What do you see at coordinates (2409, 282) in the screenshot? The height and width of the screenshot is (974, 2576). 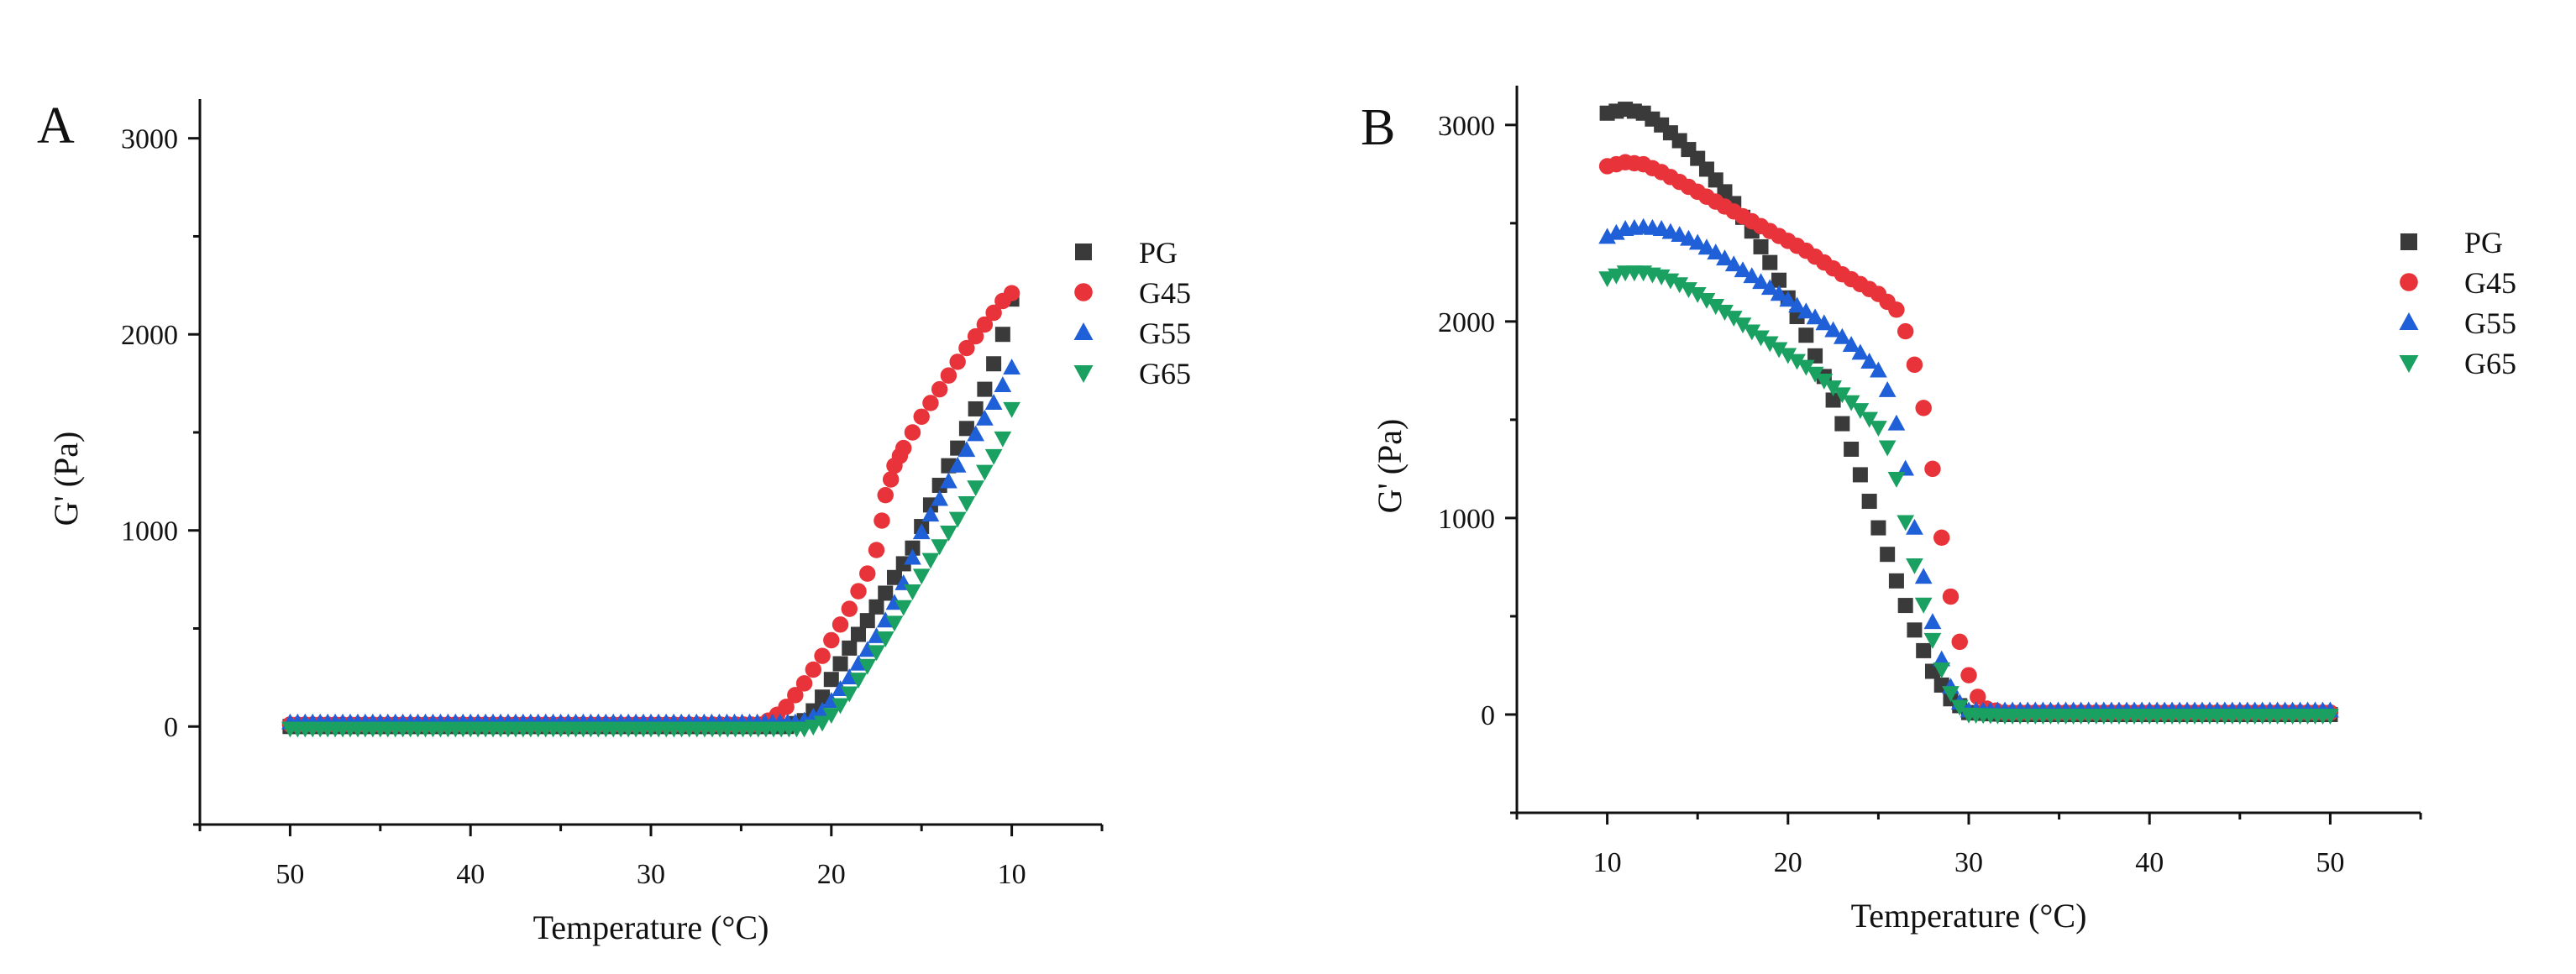 I see `legend-marker-g45` at bounding box center [2409, 282].